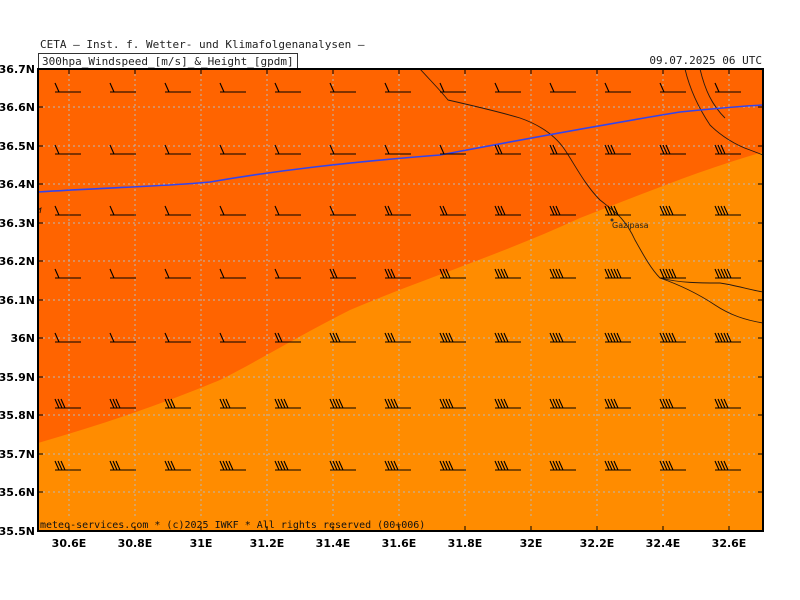  Describe the element at coordinates (531, 543) in the screenshot. I see `lon-label: 32E` at that location.